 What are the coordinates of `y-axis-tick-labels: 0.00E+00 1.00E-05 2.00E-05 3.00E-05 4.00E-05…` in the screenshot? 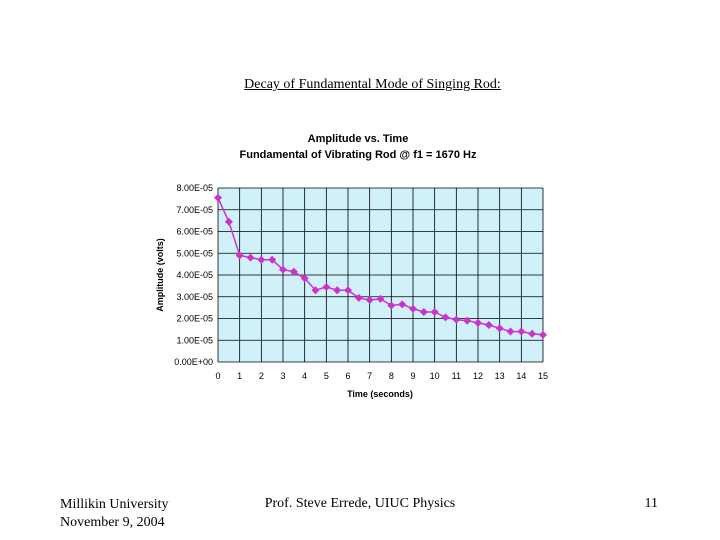 It's located at (193, 275).